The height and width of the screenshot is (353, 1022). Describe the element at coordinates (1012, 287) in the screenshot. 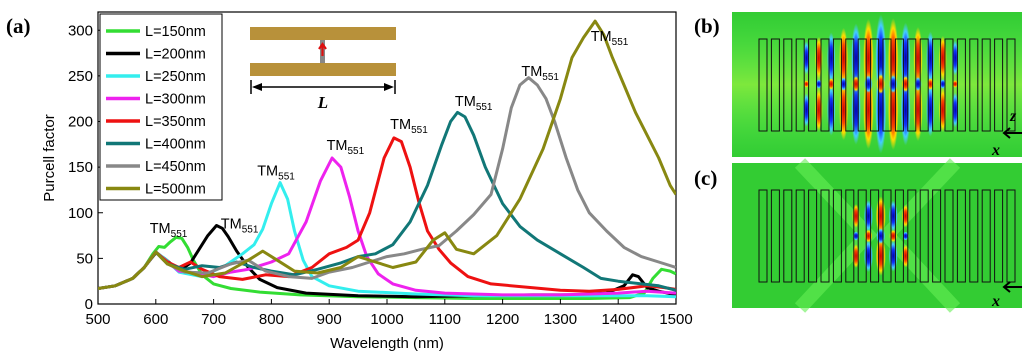

I see `z-axis-arrow-icon-c` at that location.